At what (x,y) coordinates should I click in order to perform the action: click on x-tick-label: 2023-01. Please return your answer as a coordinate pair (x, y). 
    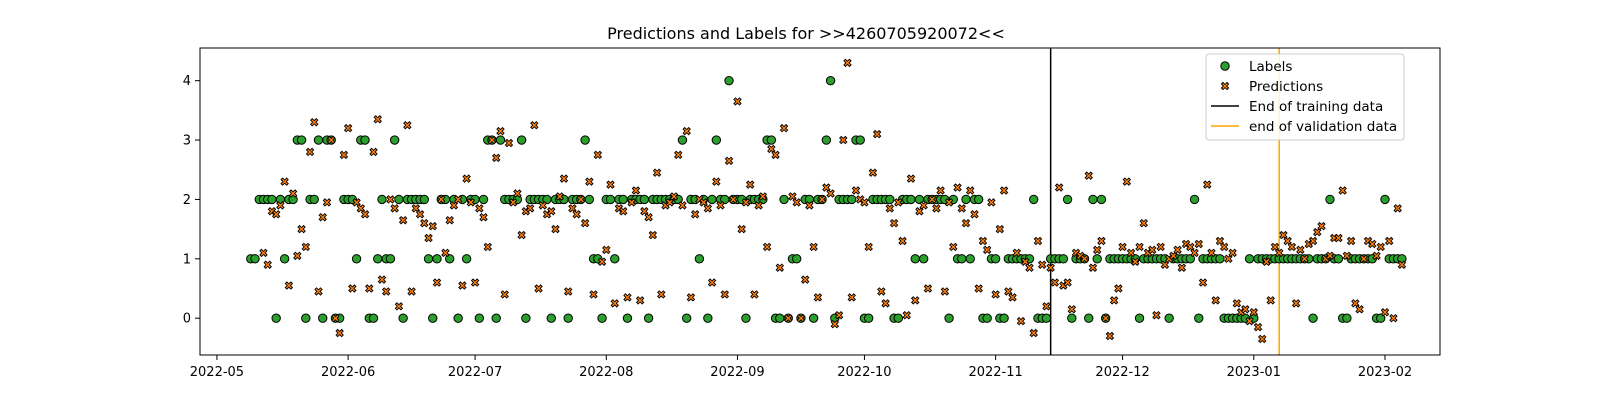
    Looking at the image, I should click on (1254, 372).